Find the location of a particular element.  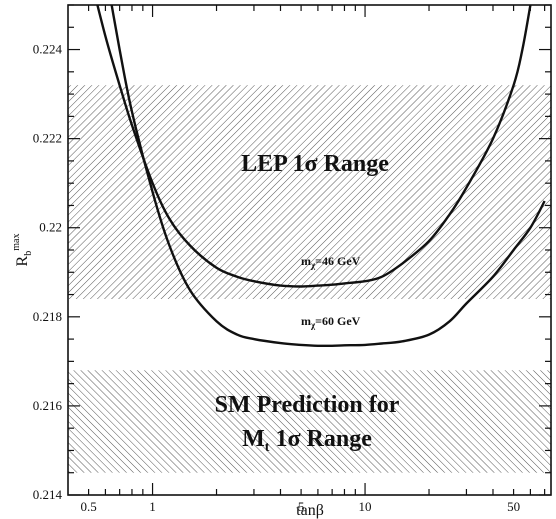

y-axis-title-sup: max is located at coordinates (16, 242).